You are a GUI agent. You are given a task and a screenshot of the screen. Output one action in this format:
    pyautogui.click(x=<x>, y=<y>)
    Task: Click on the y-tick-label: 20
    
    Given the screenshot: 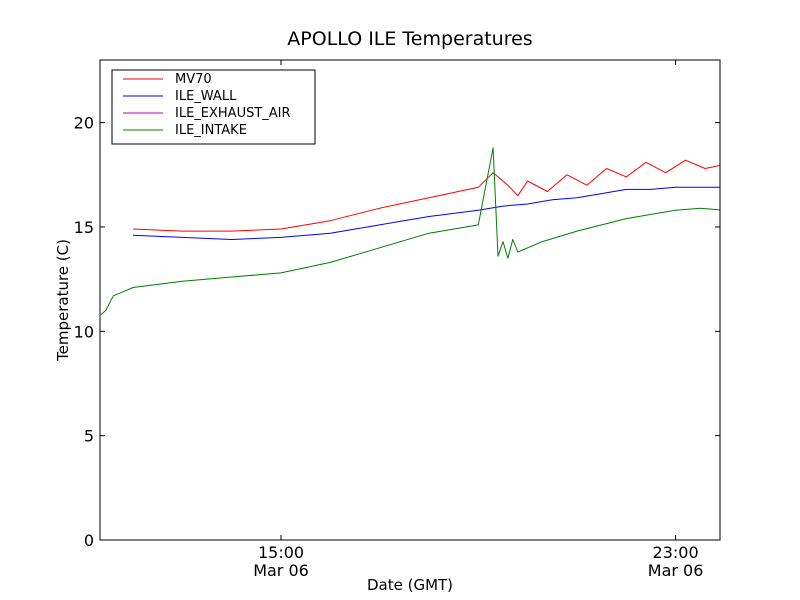 What is the action you would take?
    pyautogui.click(x=84, y=123)
    